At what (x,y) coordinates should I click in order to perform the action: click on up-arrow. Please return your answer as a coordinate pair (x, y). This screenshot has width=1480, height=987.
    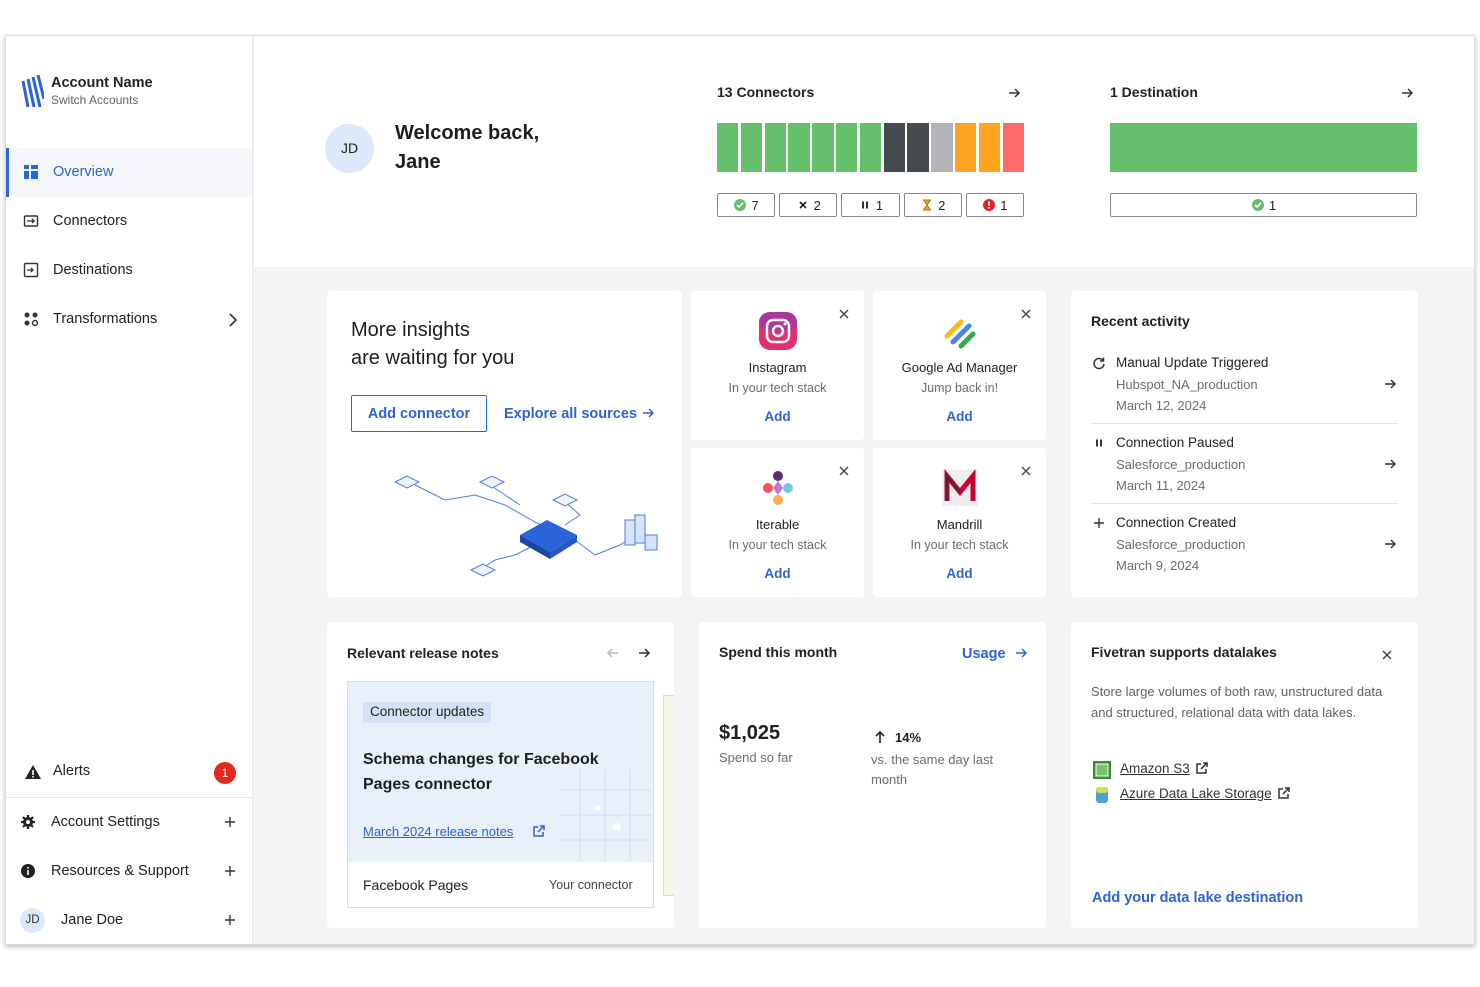
    Looking at the image, I should click on (880, 737).